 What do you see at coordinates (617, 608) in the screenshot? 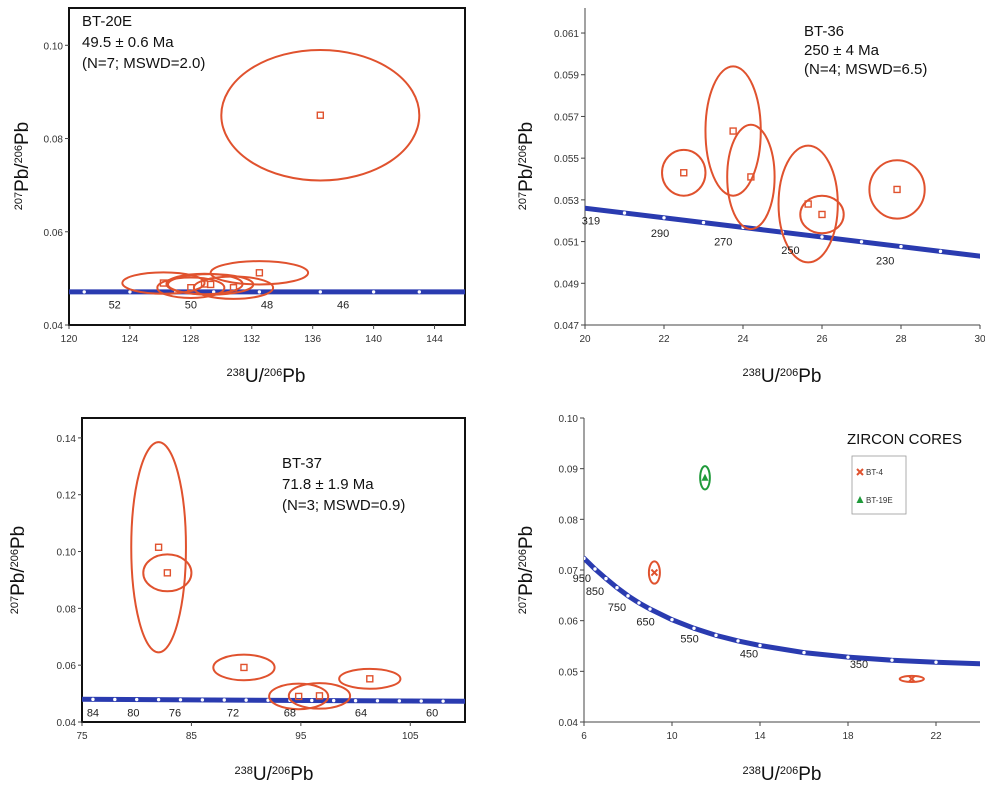
I see `concordia-age-label: 750` at bounding box center [617, 608].